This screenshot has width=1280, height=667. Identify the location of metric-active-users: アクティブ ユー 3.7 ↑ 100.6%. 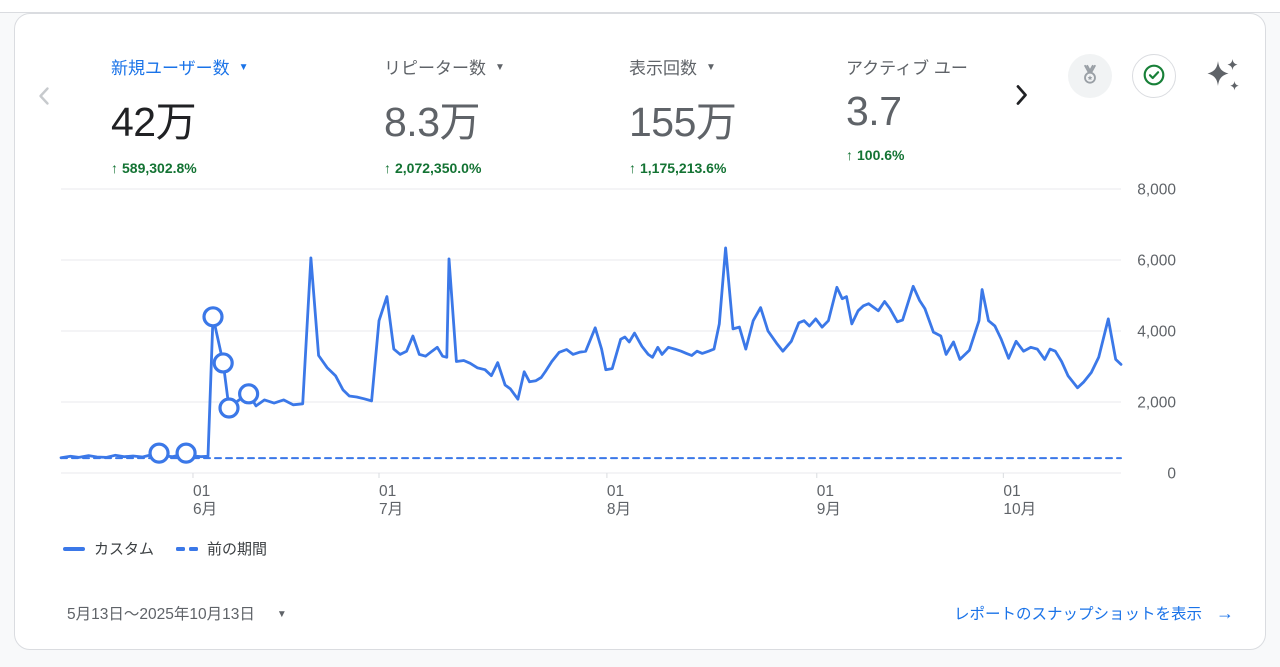
(931, 109).